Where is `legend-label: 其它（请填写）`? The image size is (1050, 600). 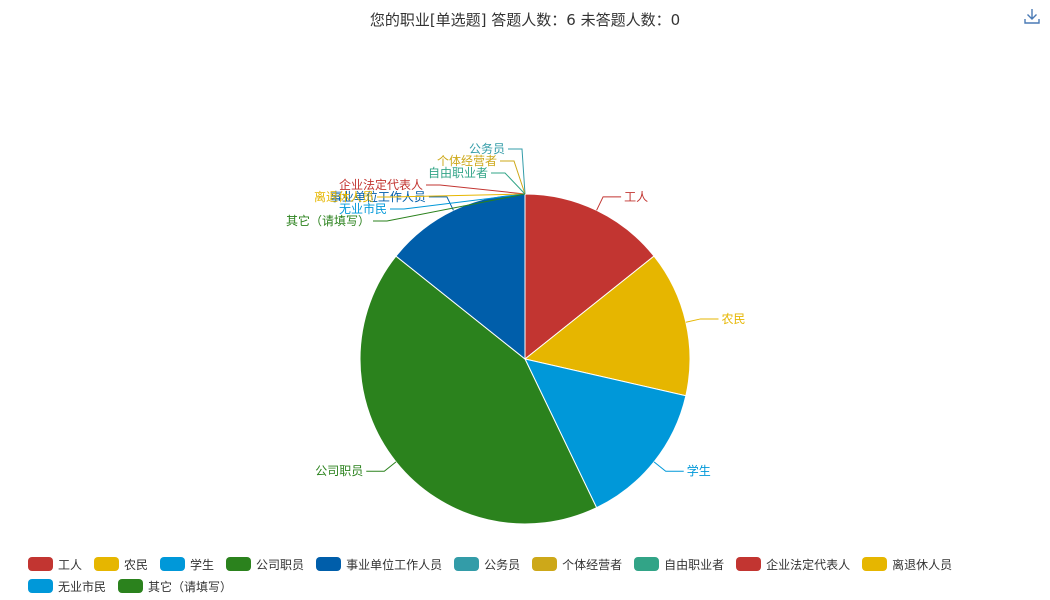 legend-label: 其它（请填写） is located at coordinates (190, 586).